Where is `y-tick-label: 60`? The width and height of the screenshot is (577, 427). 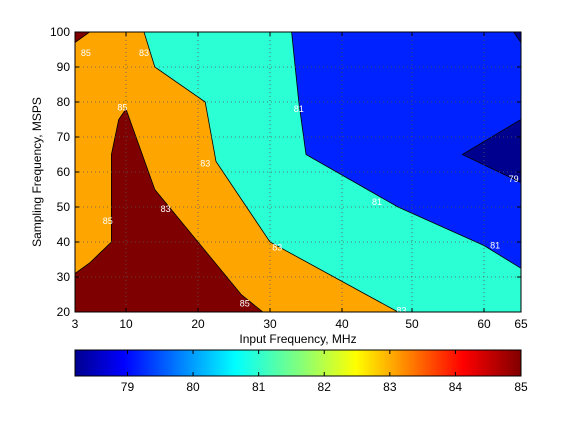 y-tick-label: 60 is located at coordinates (64, 172).